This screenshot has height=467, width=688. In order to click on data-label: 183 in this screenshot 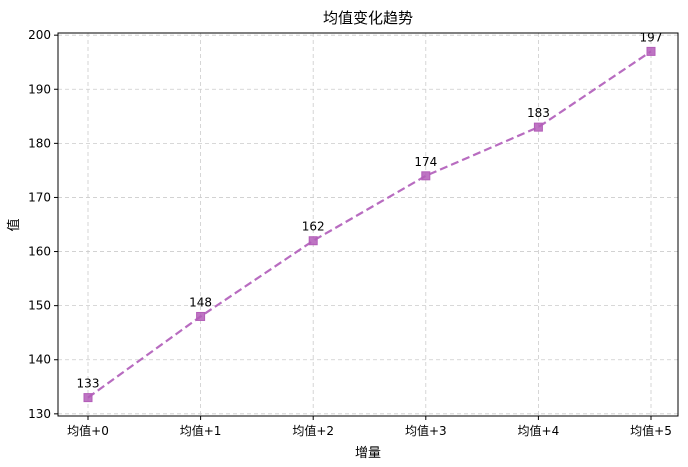, I will do `click(538, 113)`.